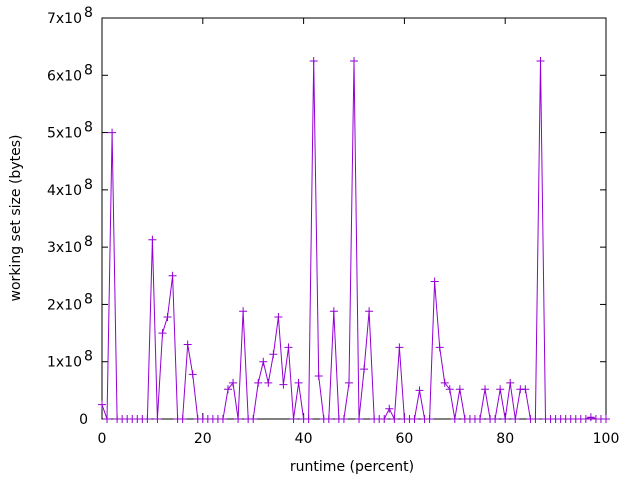  What do you see at coordinates (64, 76) in the screenshot?
I see `y-tick-label: 6x10` at bounding box center [64, 76].